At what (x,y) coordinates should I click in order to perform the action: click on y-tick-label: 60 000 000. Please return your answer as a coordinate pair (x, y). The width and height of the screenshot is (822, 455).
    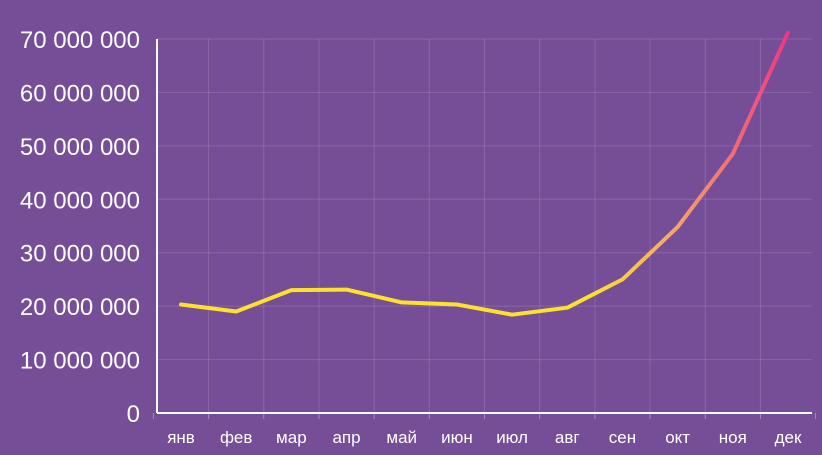
    Looking at the image, I should click on (80, 93).